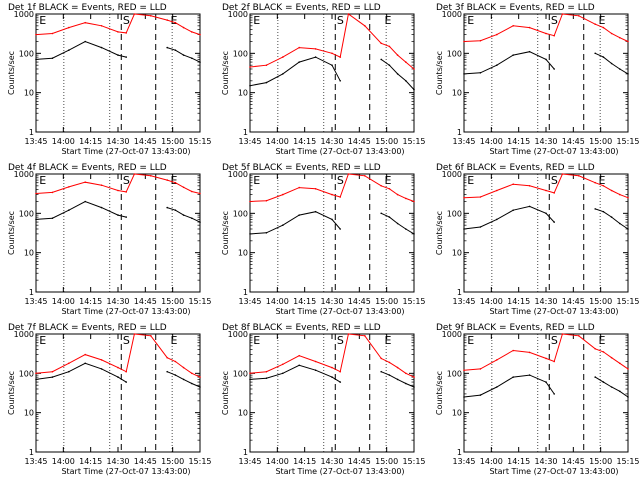 This screenshot has height=485, width=640. I want to click on x-tick-label: 15:15, so click(199, 141).